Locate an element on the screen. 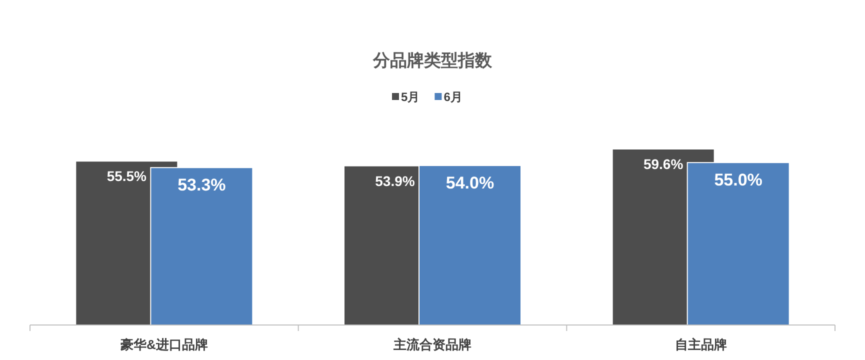 The width and height of the screenshot is (865, 360). data-label: 55.0% is located at coordinates (738, 180).